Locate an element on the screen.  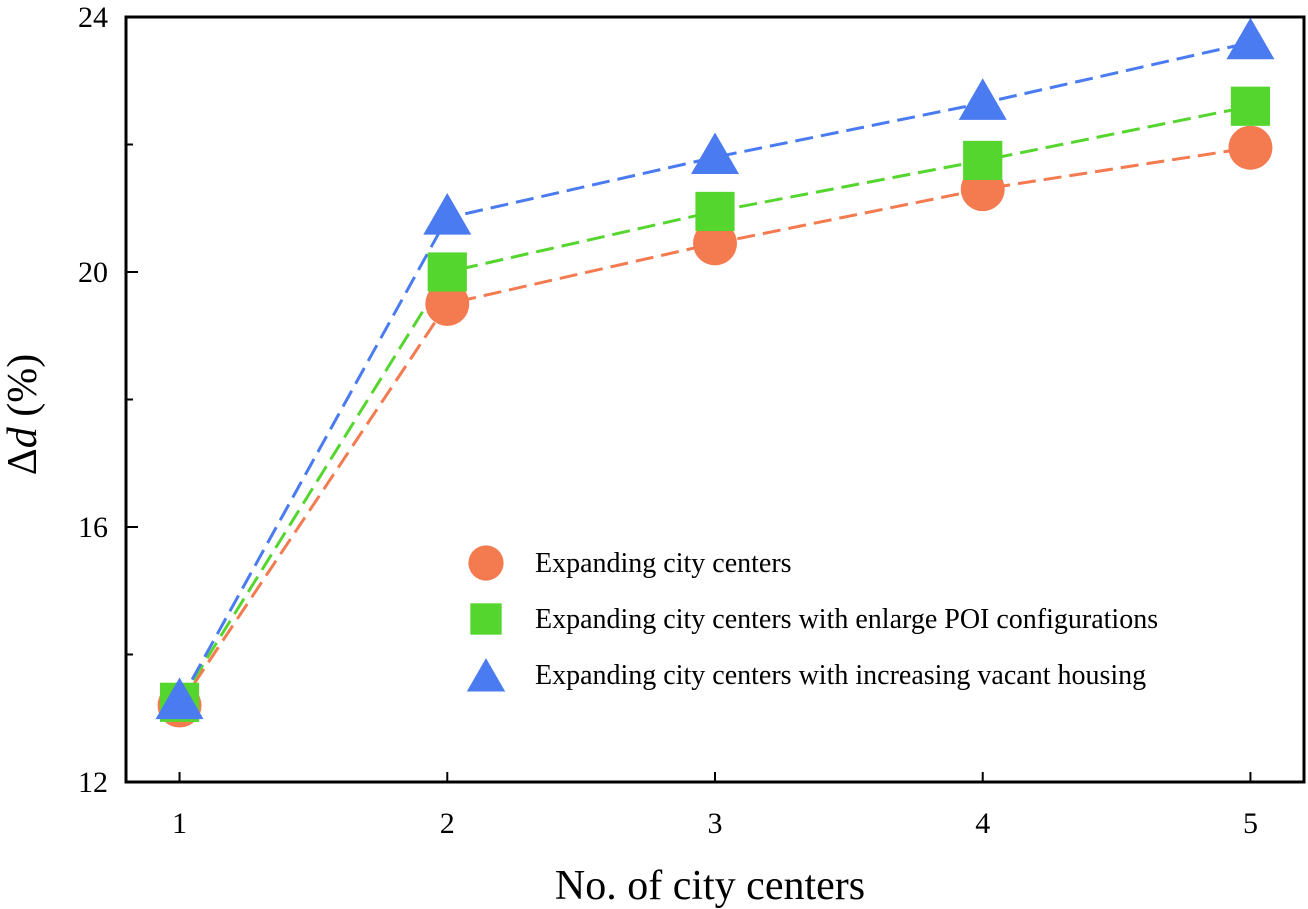
y-axis-title: Δd (%) is located at coordinates (23, 414).